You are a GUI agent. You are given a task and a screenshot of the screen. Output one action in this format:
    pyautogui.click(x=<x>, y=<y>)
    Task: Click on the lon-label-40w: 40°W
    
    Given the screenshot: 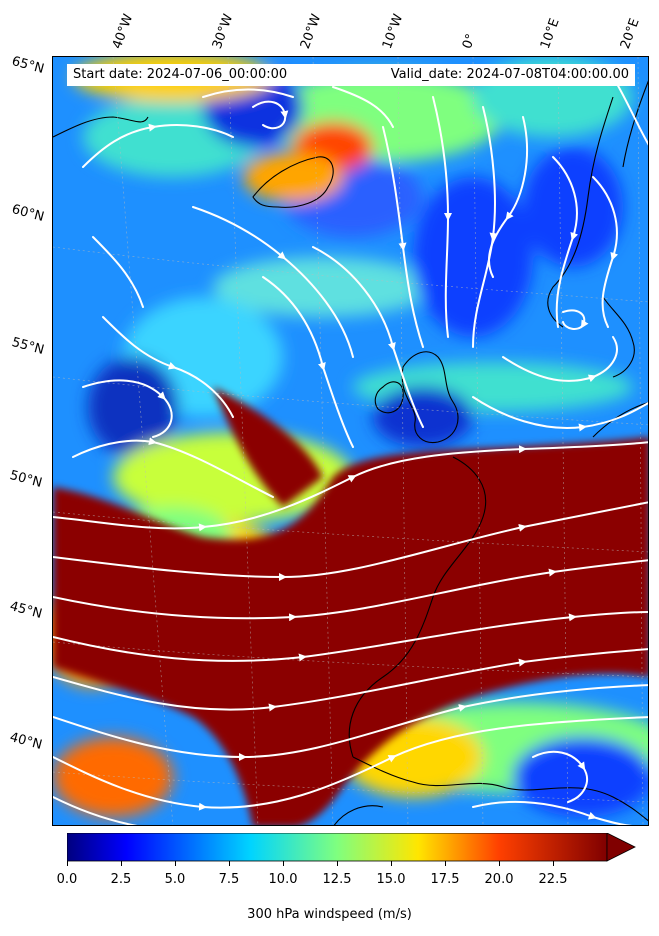 What is the action you would take?
    pyautogui.click(x=123, y=31)
    